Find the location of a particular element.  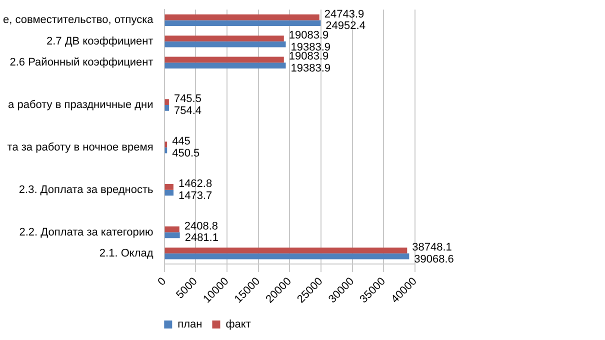

data-label: 2481.1 is located at coordinates (201, 238).